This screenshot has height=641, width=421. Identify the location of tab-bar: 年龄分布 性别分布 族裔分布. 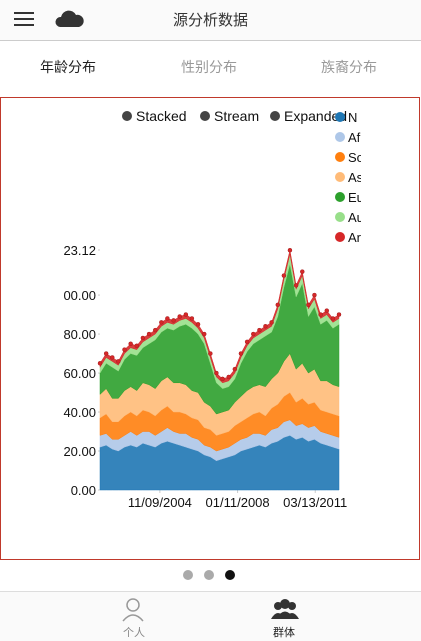
(210, 68).